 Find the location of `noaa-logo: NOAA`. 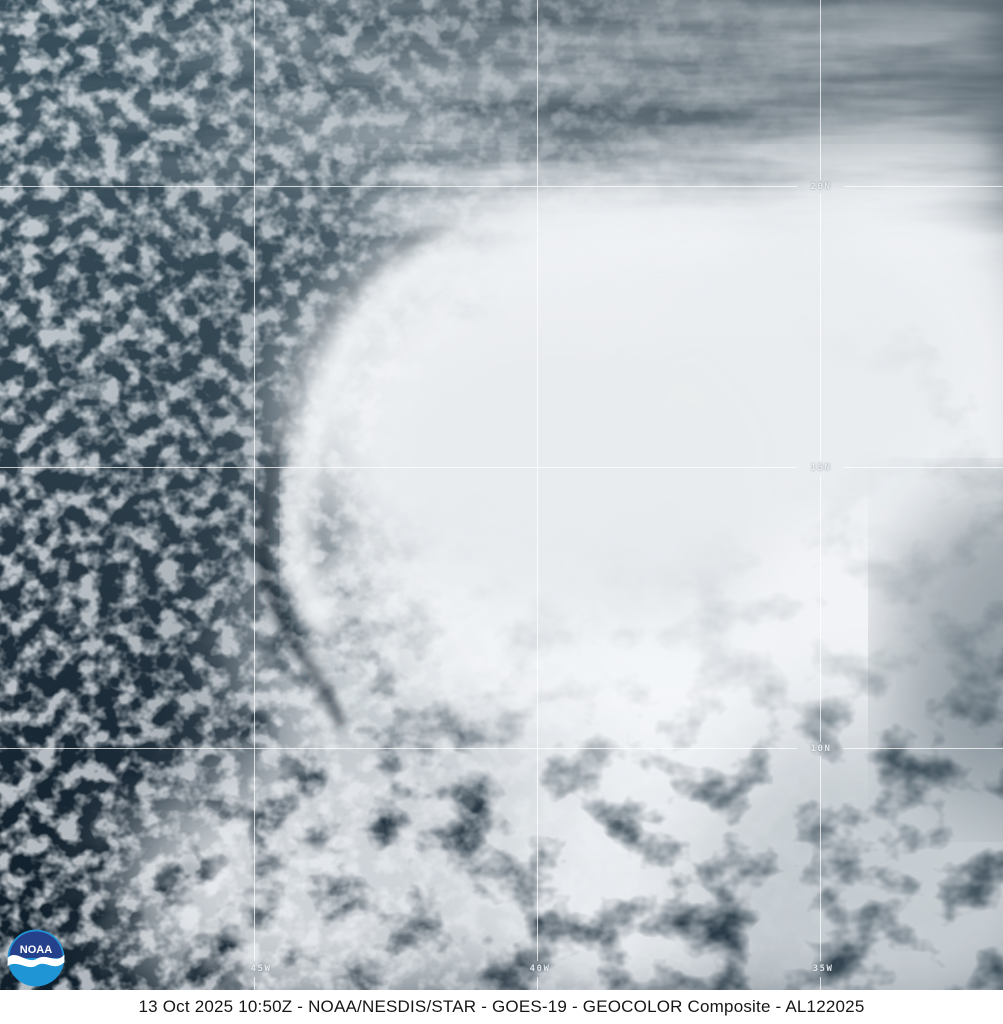

noaa-logo: NOAA is located at coordinates (36, 958).